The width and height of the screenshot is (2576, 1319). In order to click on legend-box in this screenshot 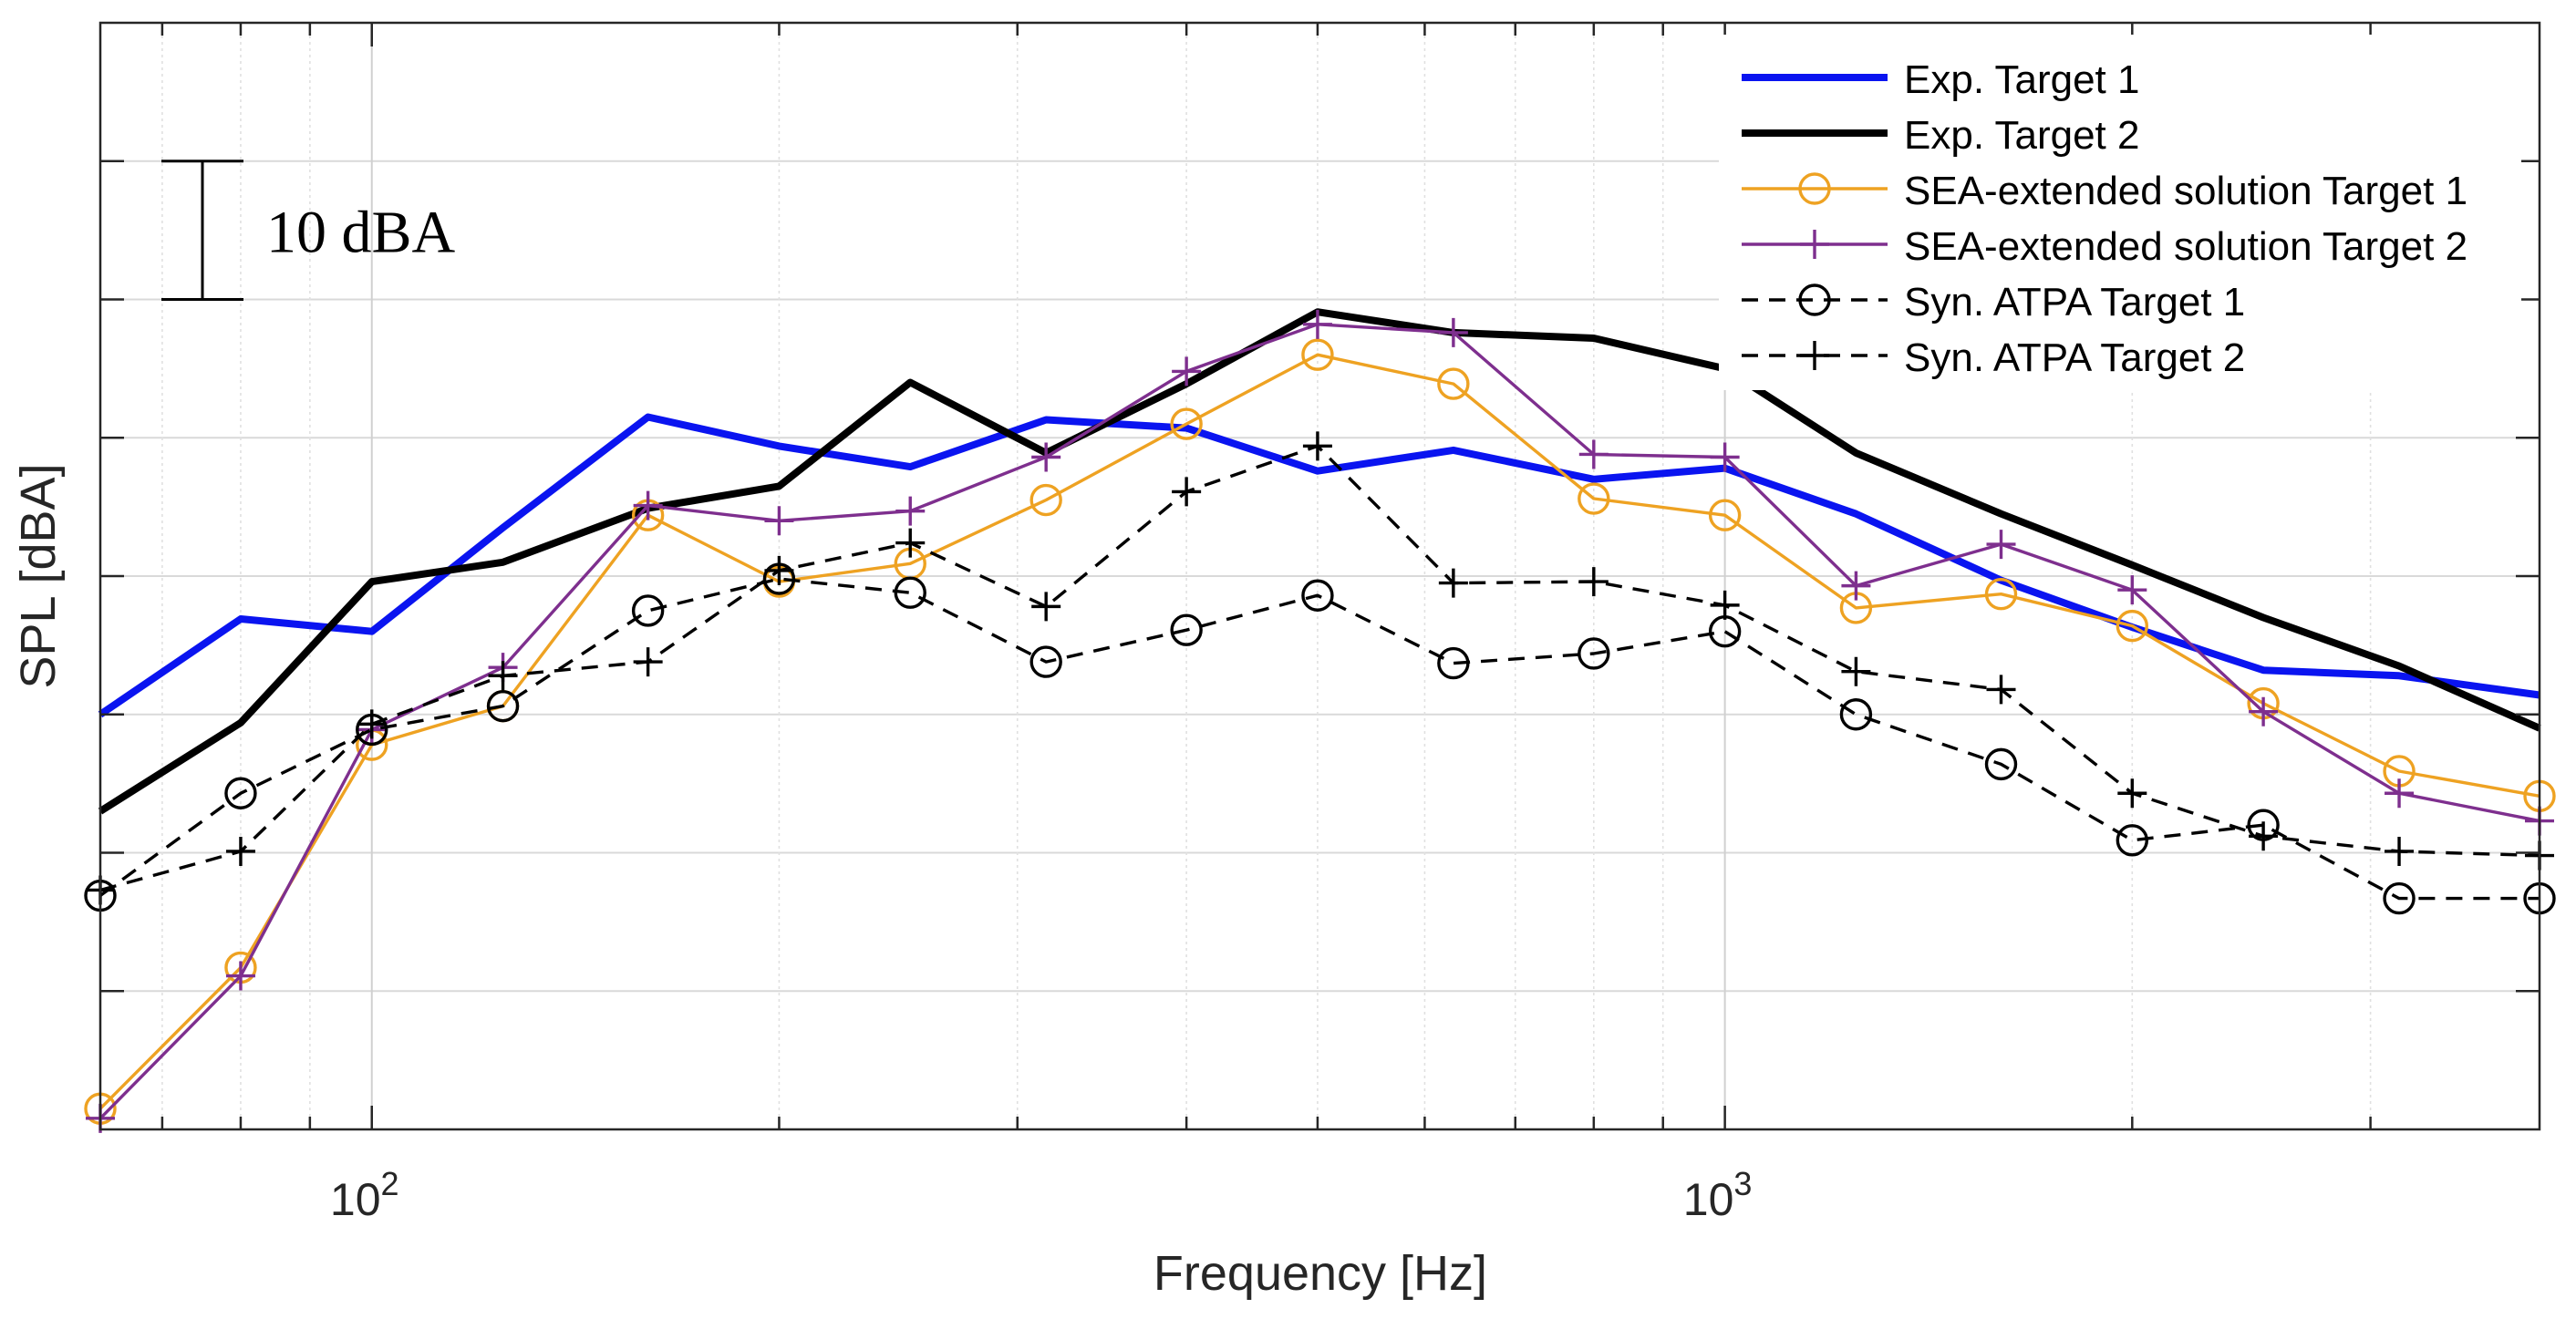, I will do `click(2120, 212)`.